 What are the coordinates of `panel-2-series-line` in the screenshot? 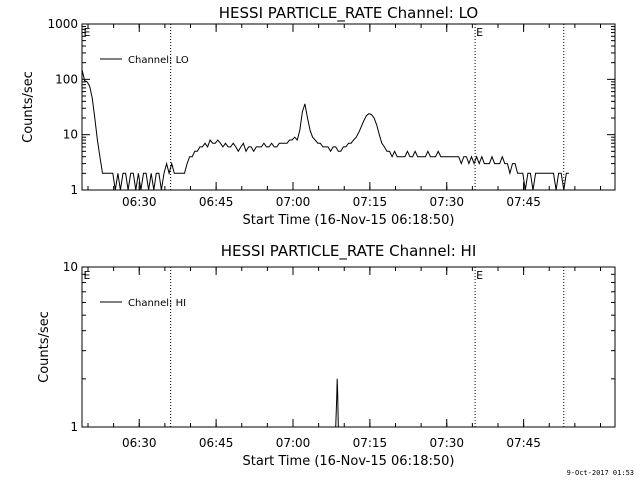 It's located at (337, 403).